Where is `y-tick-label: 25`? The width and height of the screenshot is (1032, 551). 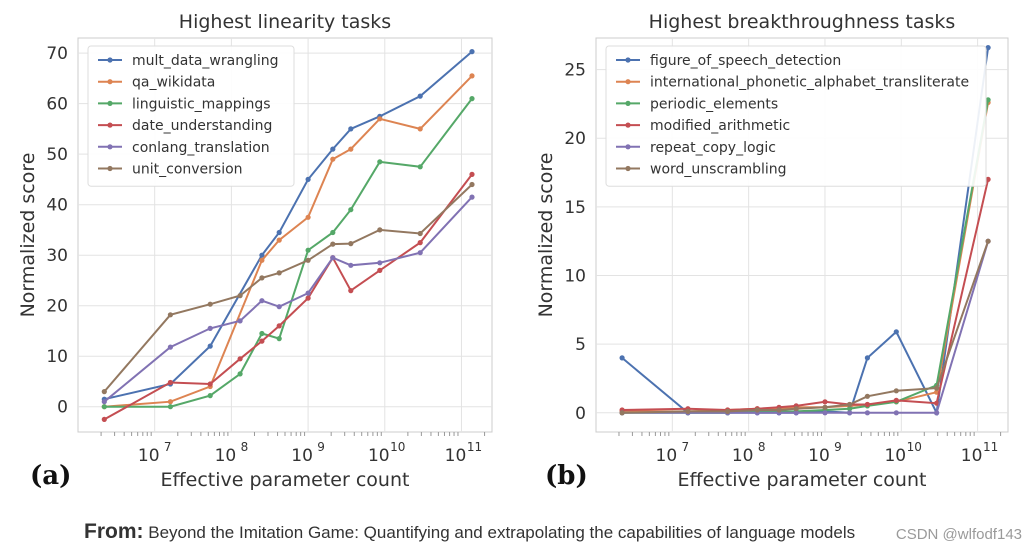 y-tick-label: 25 is located at coordinates (575, 71).